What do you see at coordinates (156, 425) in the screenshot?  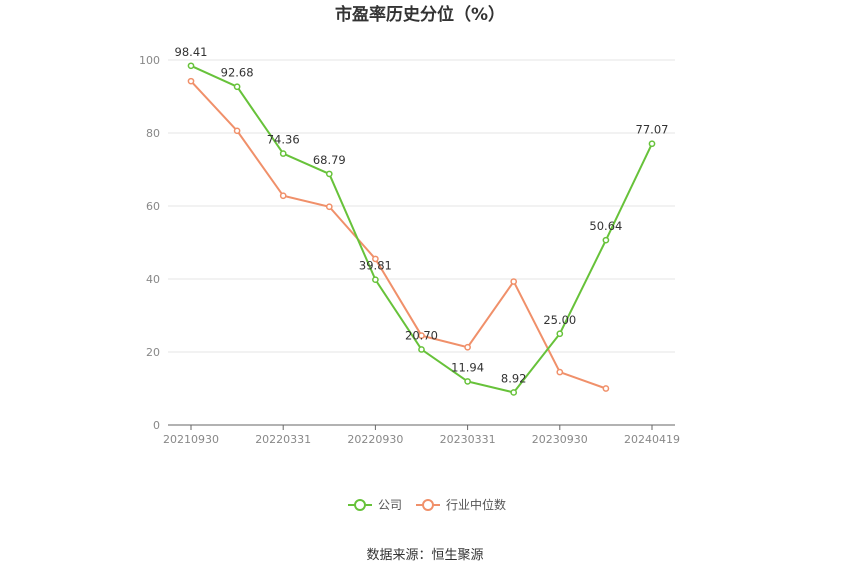 I see `y-tick-label: 0` at bounding box center [156, 425].